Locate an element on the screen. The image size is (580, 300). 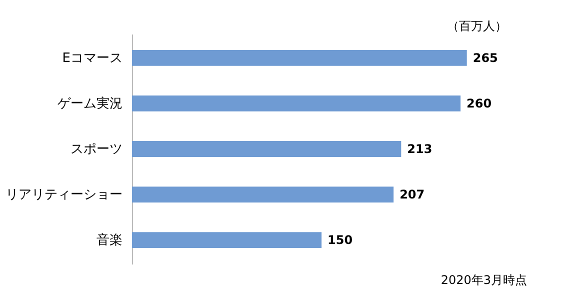
data-label: 213 is located at coordinates (419, 149).